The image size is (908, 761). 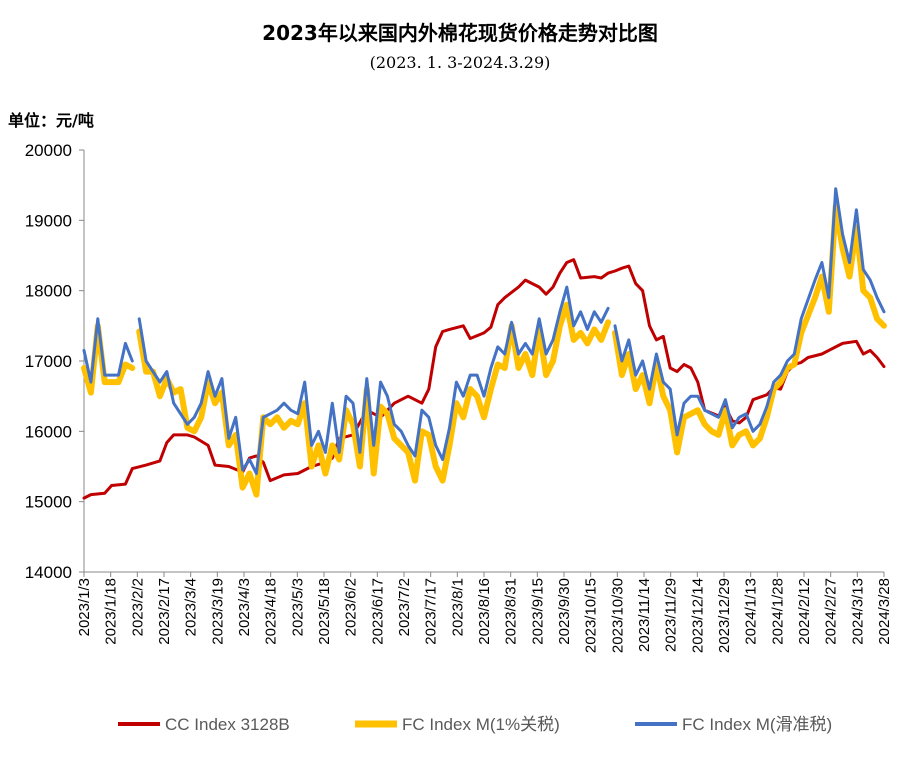 What do you see at coordinates (431, 611) in the screenshot?
I see `x-tick-label: 2023/7/17` at bounding box center [431, 611].